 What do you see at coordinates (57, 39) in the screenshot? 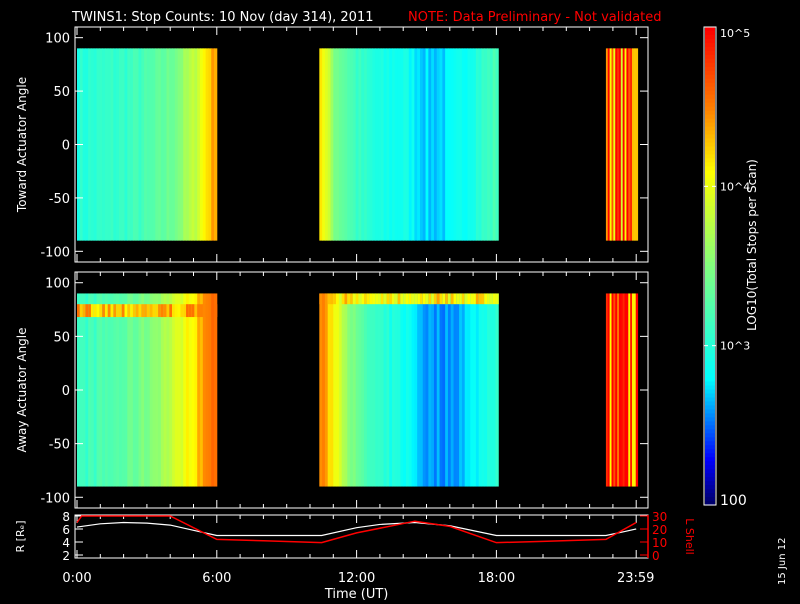
I see `y-tick-label: 100` at bounding box center [57, 39].